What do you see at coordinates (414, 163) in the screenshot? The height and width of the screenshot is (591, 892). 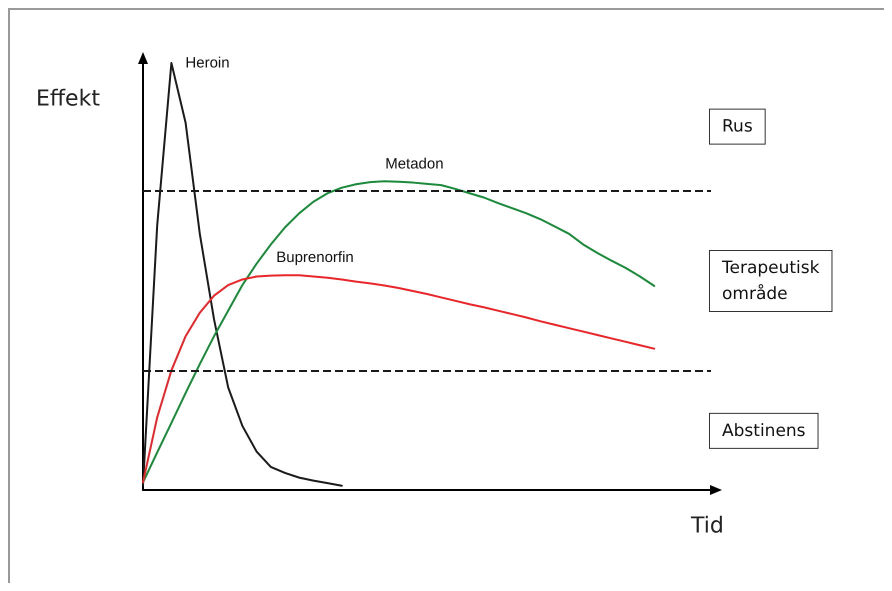 I see `series-label: Metadon` at bounding box center [414, 163].